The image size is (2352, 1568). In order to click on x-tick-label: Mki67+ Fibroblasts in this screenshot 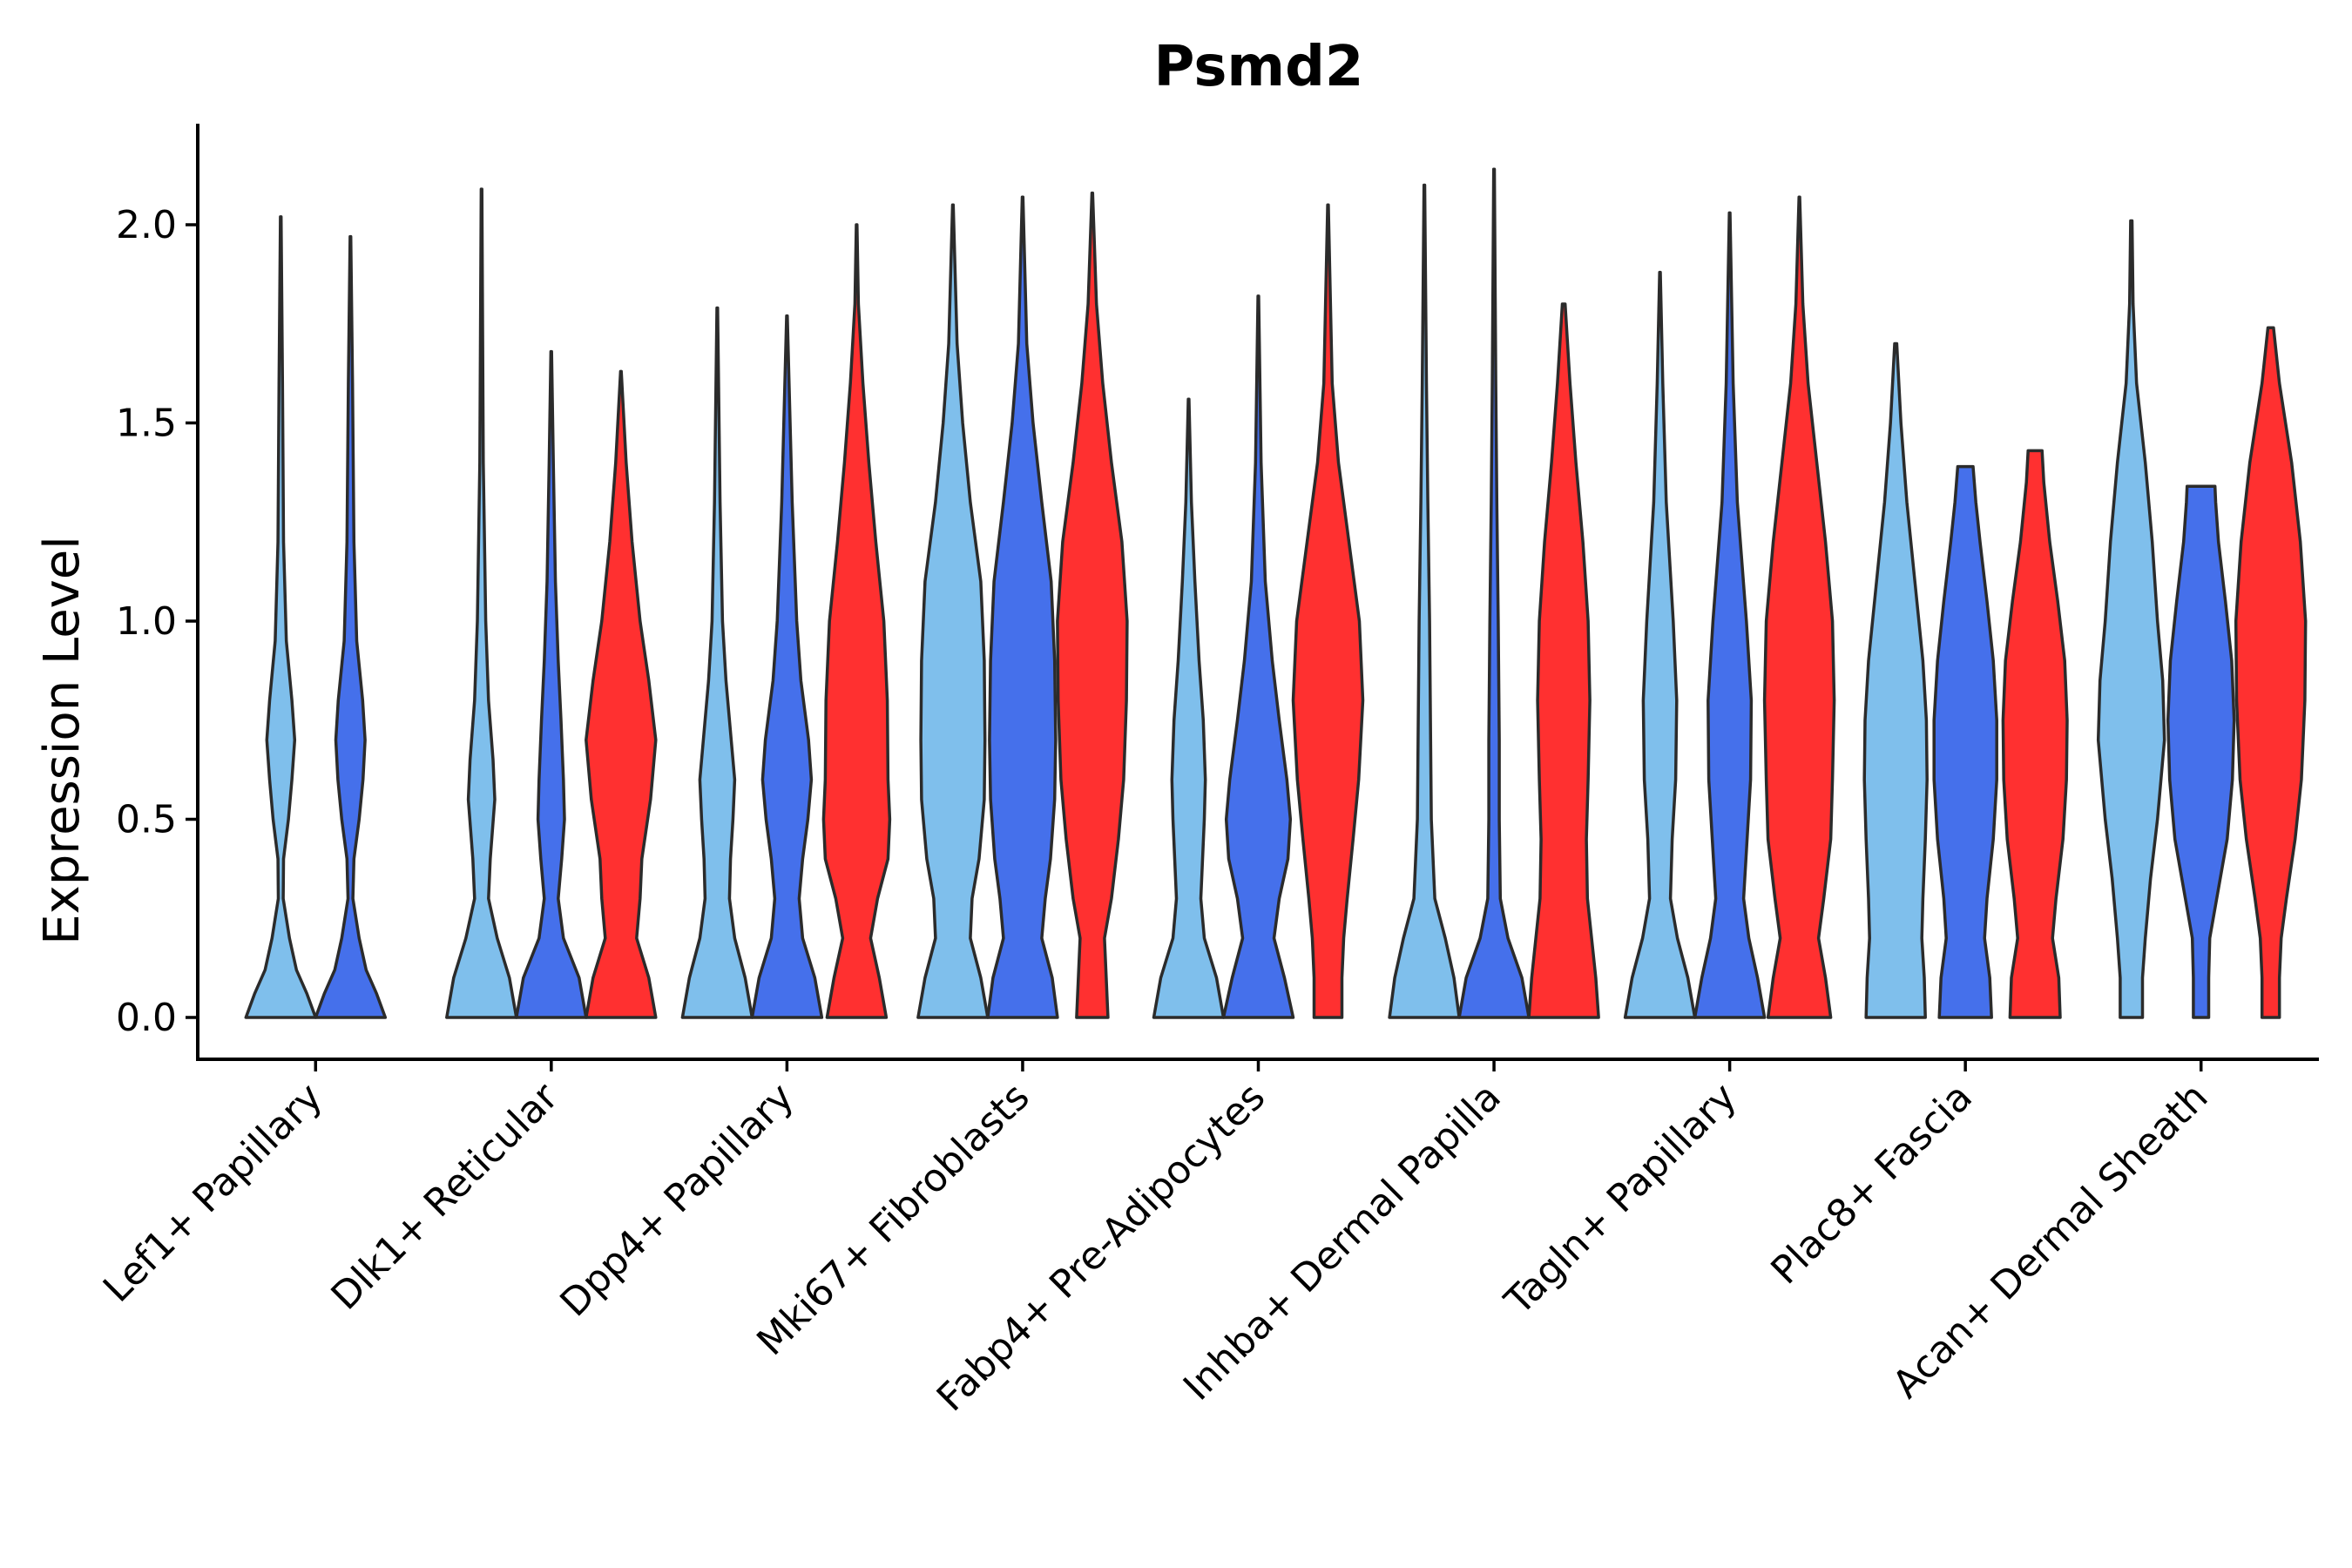, I will do `click(893, 1219)`.